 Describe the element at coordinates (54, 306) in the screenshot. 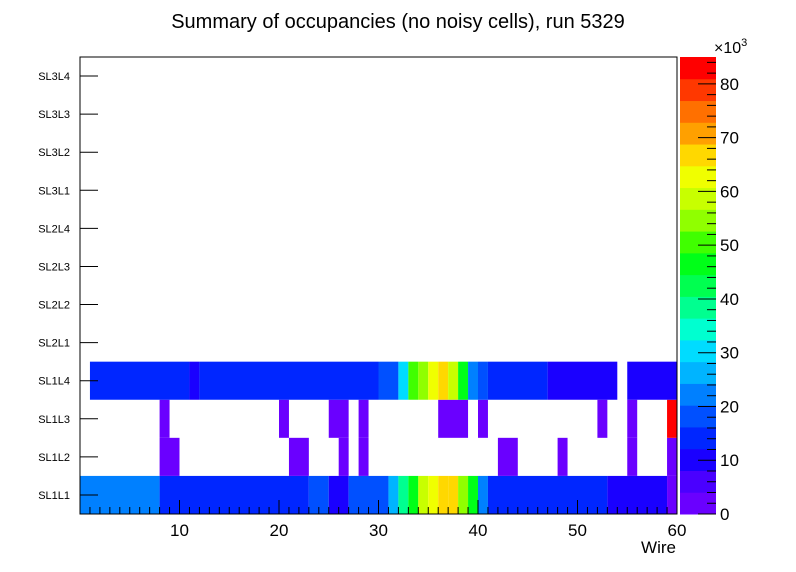

I see `y-tick-label: SL2L2` at that location.